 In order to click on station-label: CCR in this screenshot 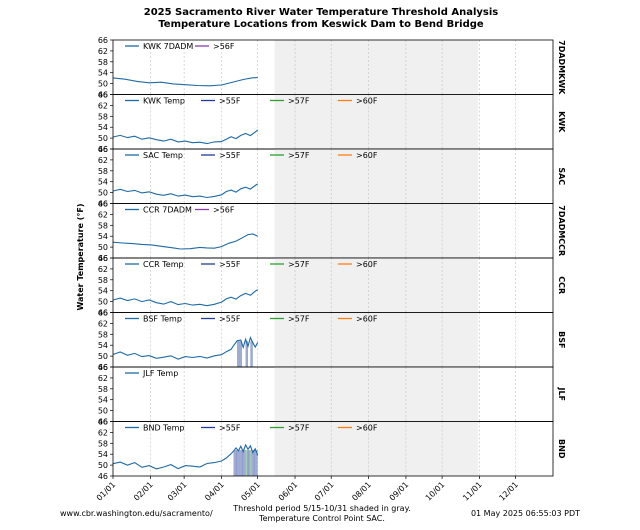, I will do `click(561, 285)`.